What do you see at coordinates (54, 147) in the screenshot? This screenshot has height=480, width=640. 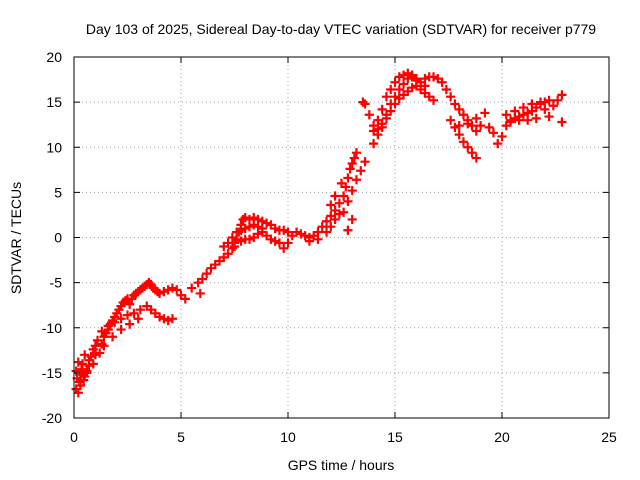 I see `y-tick-label: 10` at bounding box center [54, 147].